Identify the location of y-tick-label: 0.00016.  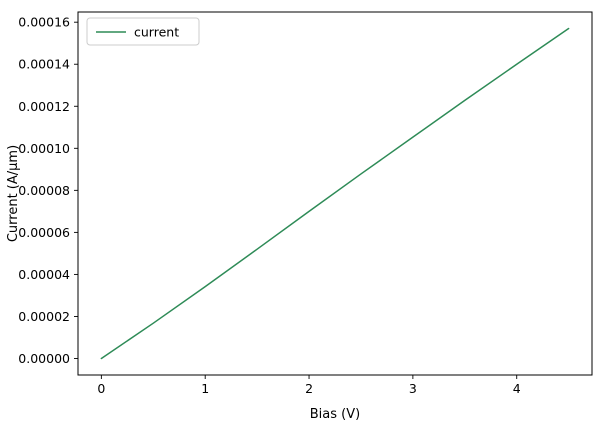
(44, 22).